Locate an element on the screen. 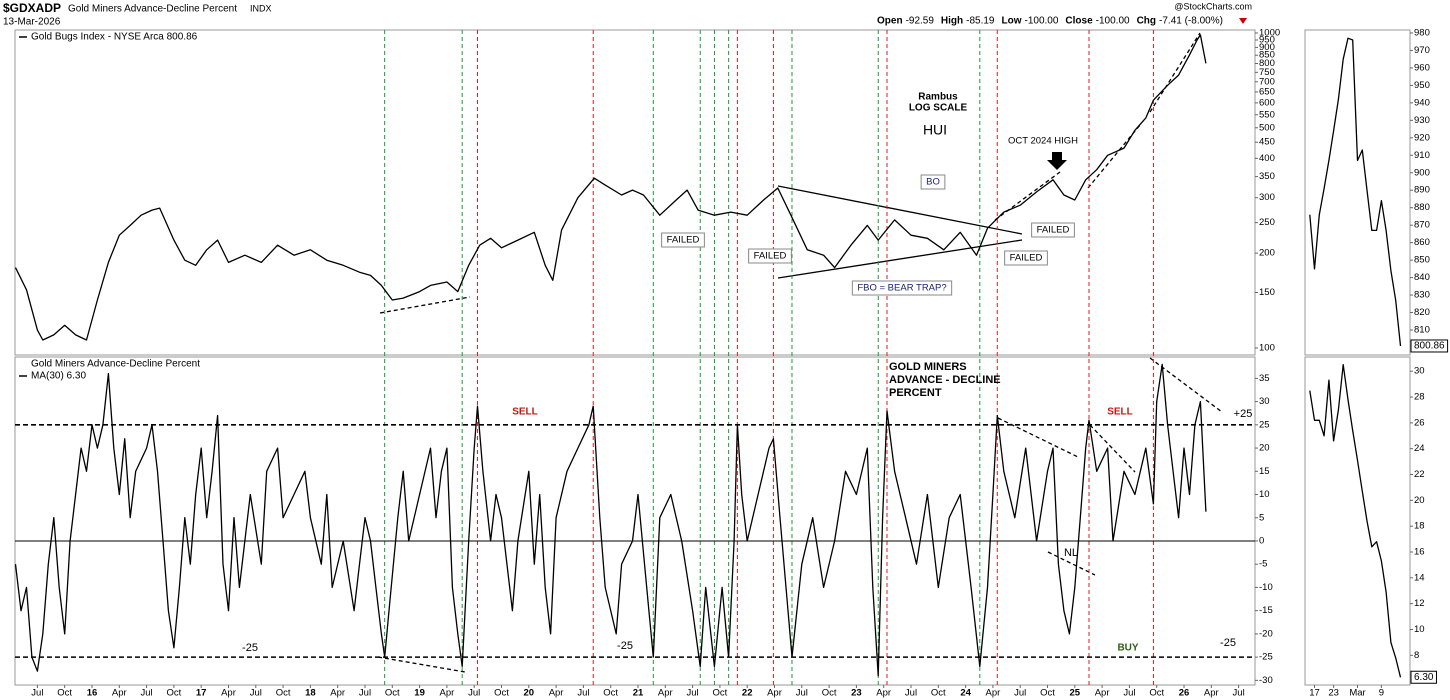  y-tick-label: -25 is located at coordinates (1266, 657).